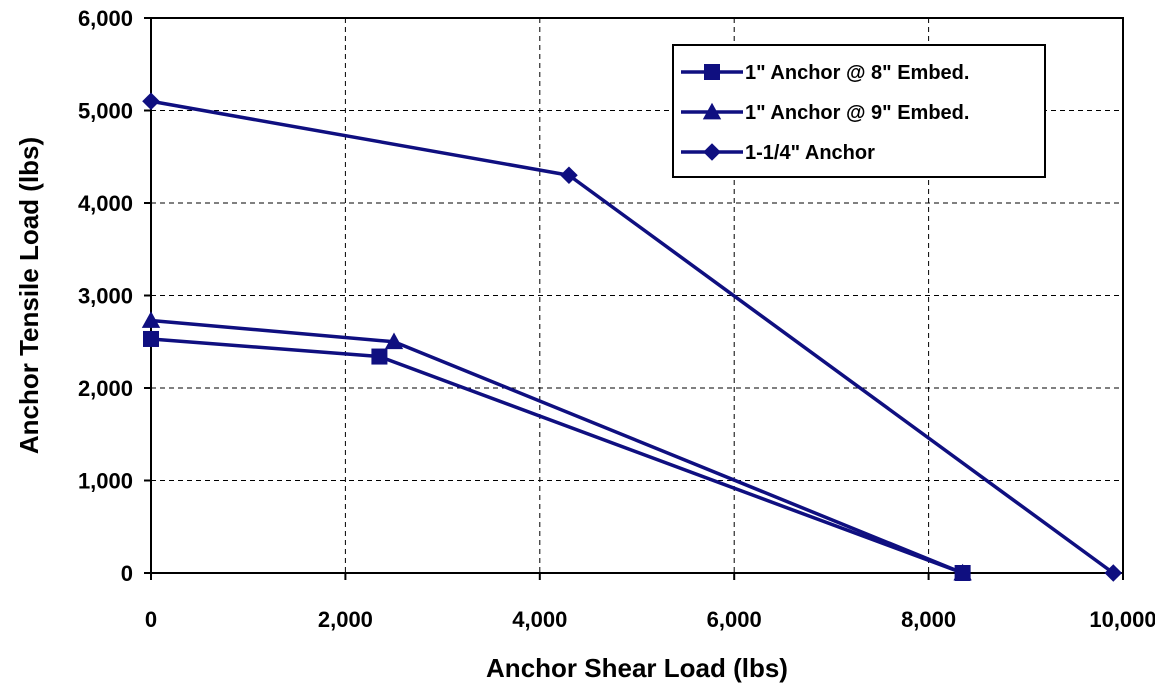 This screenshot has height=691, width=1155. What do you see at coordinates (345, 619) in the screenshot?
I see `x-tick-label: 2,000` at bounding box center [345, 619].